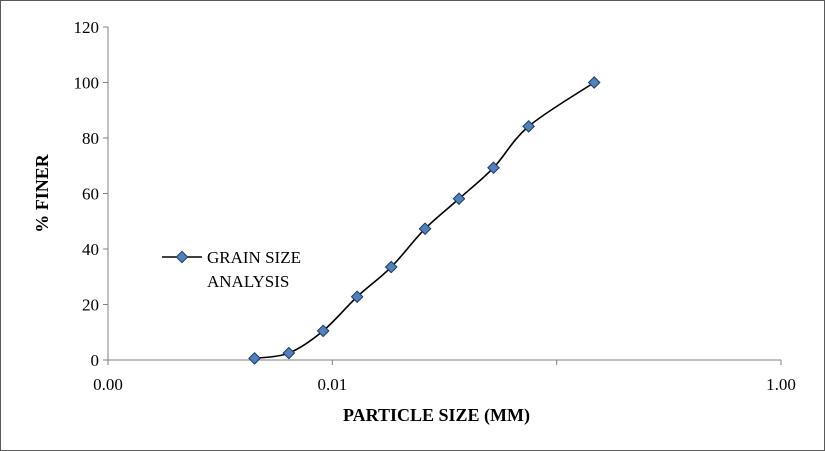 The width and height of the screenshot is (825, 451). I want to click on x-tick-label: 0.01, so click(332, 384).